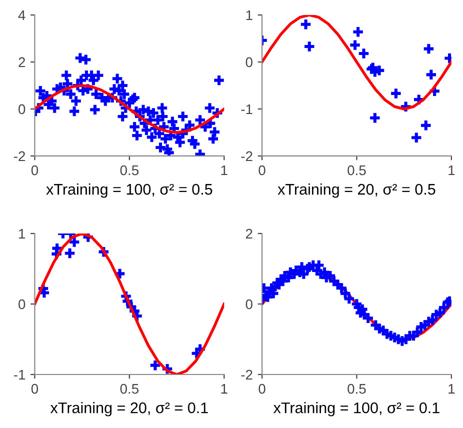 This screenshot has height=428, width=463. What do you see at coordinates (129, 409) in the screenshot?
I see `x-axis-title: xTraining = 20, σ² = 0.1` at bounding box center [129, 409].